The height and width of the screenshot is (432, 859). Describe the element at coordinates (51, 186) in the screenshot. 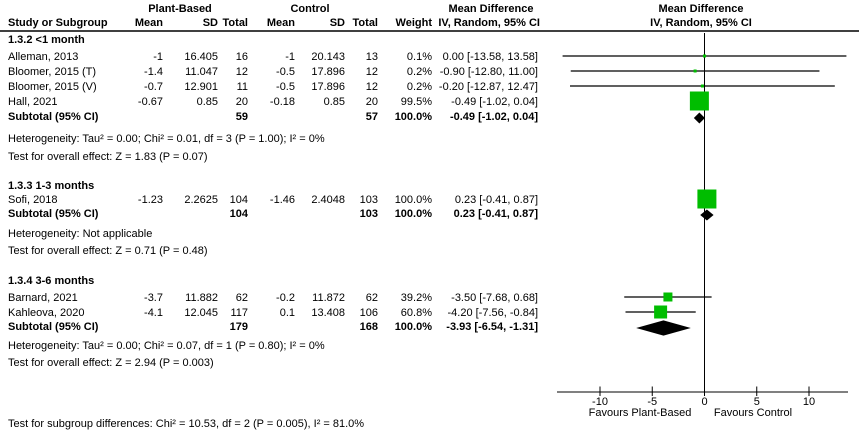

I see `subgroup-title: 1.3.3 1-3 months` at that location.